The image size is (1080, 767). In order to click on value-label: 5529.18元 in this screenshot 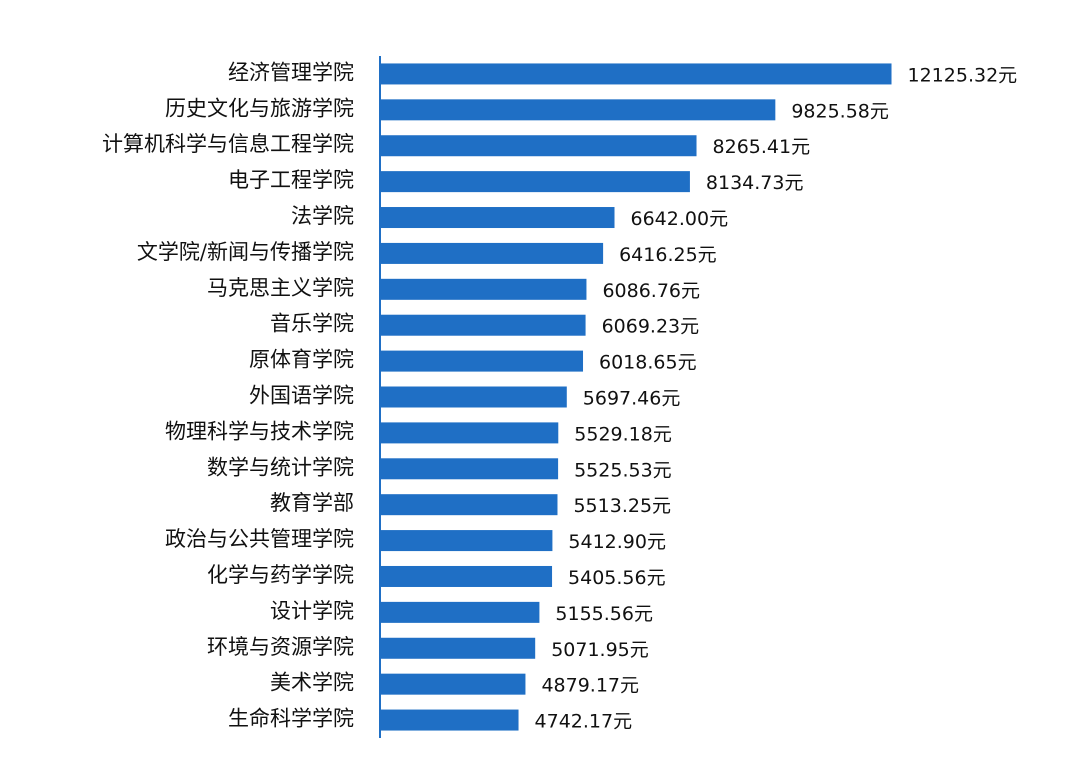, I will do `click(623, 434)`.